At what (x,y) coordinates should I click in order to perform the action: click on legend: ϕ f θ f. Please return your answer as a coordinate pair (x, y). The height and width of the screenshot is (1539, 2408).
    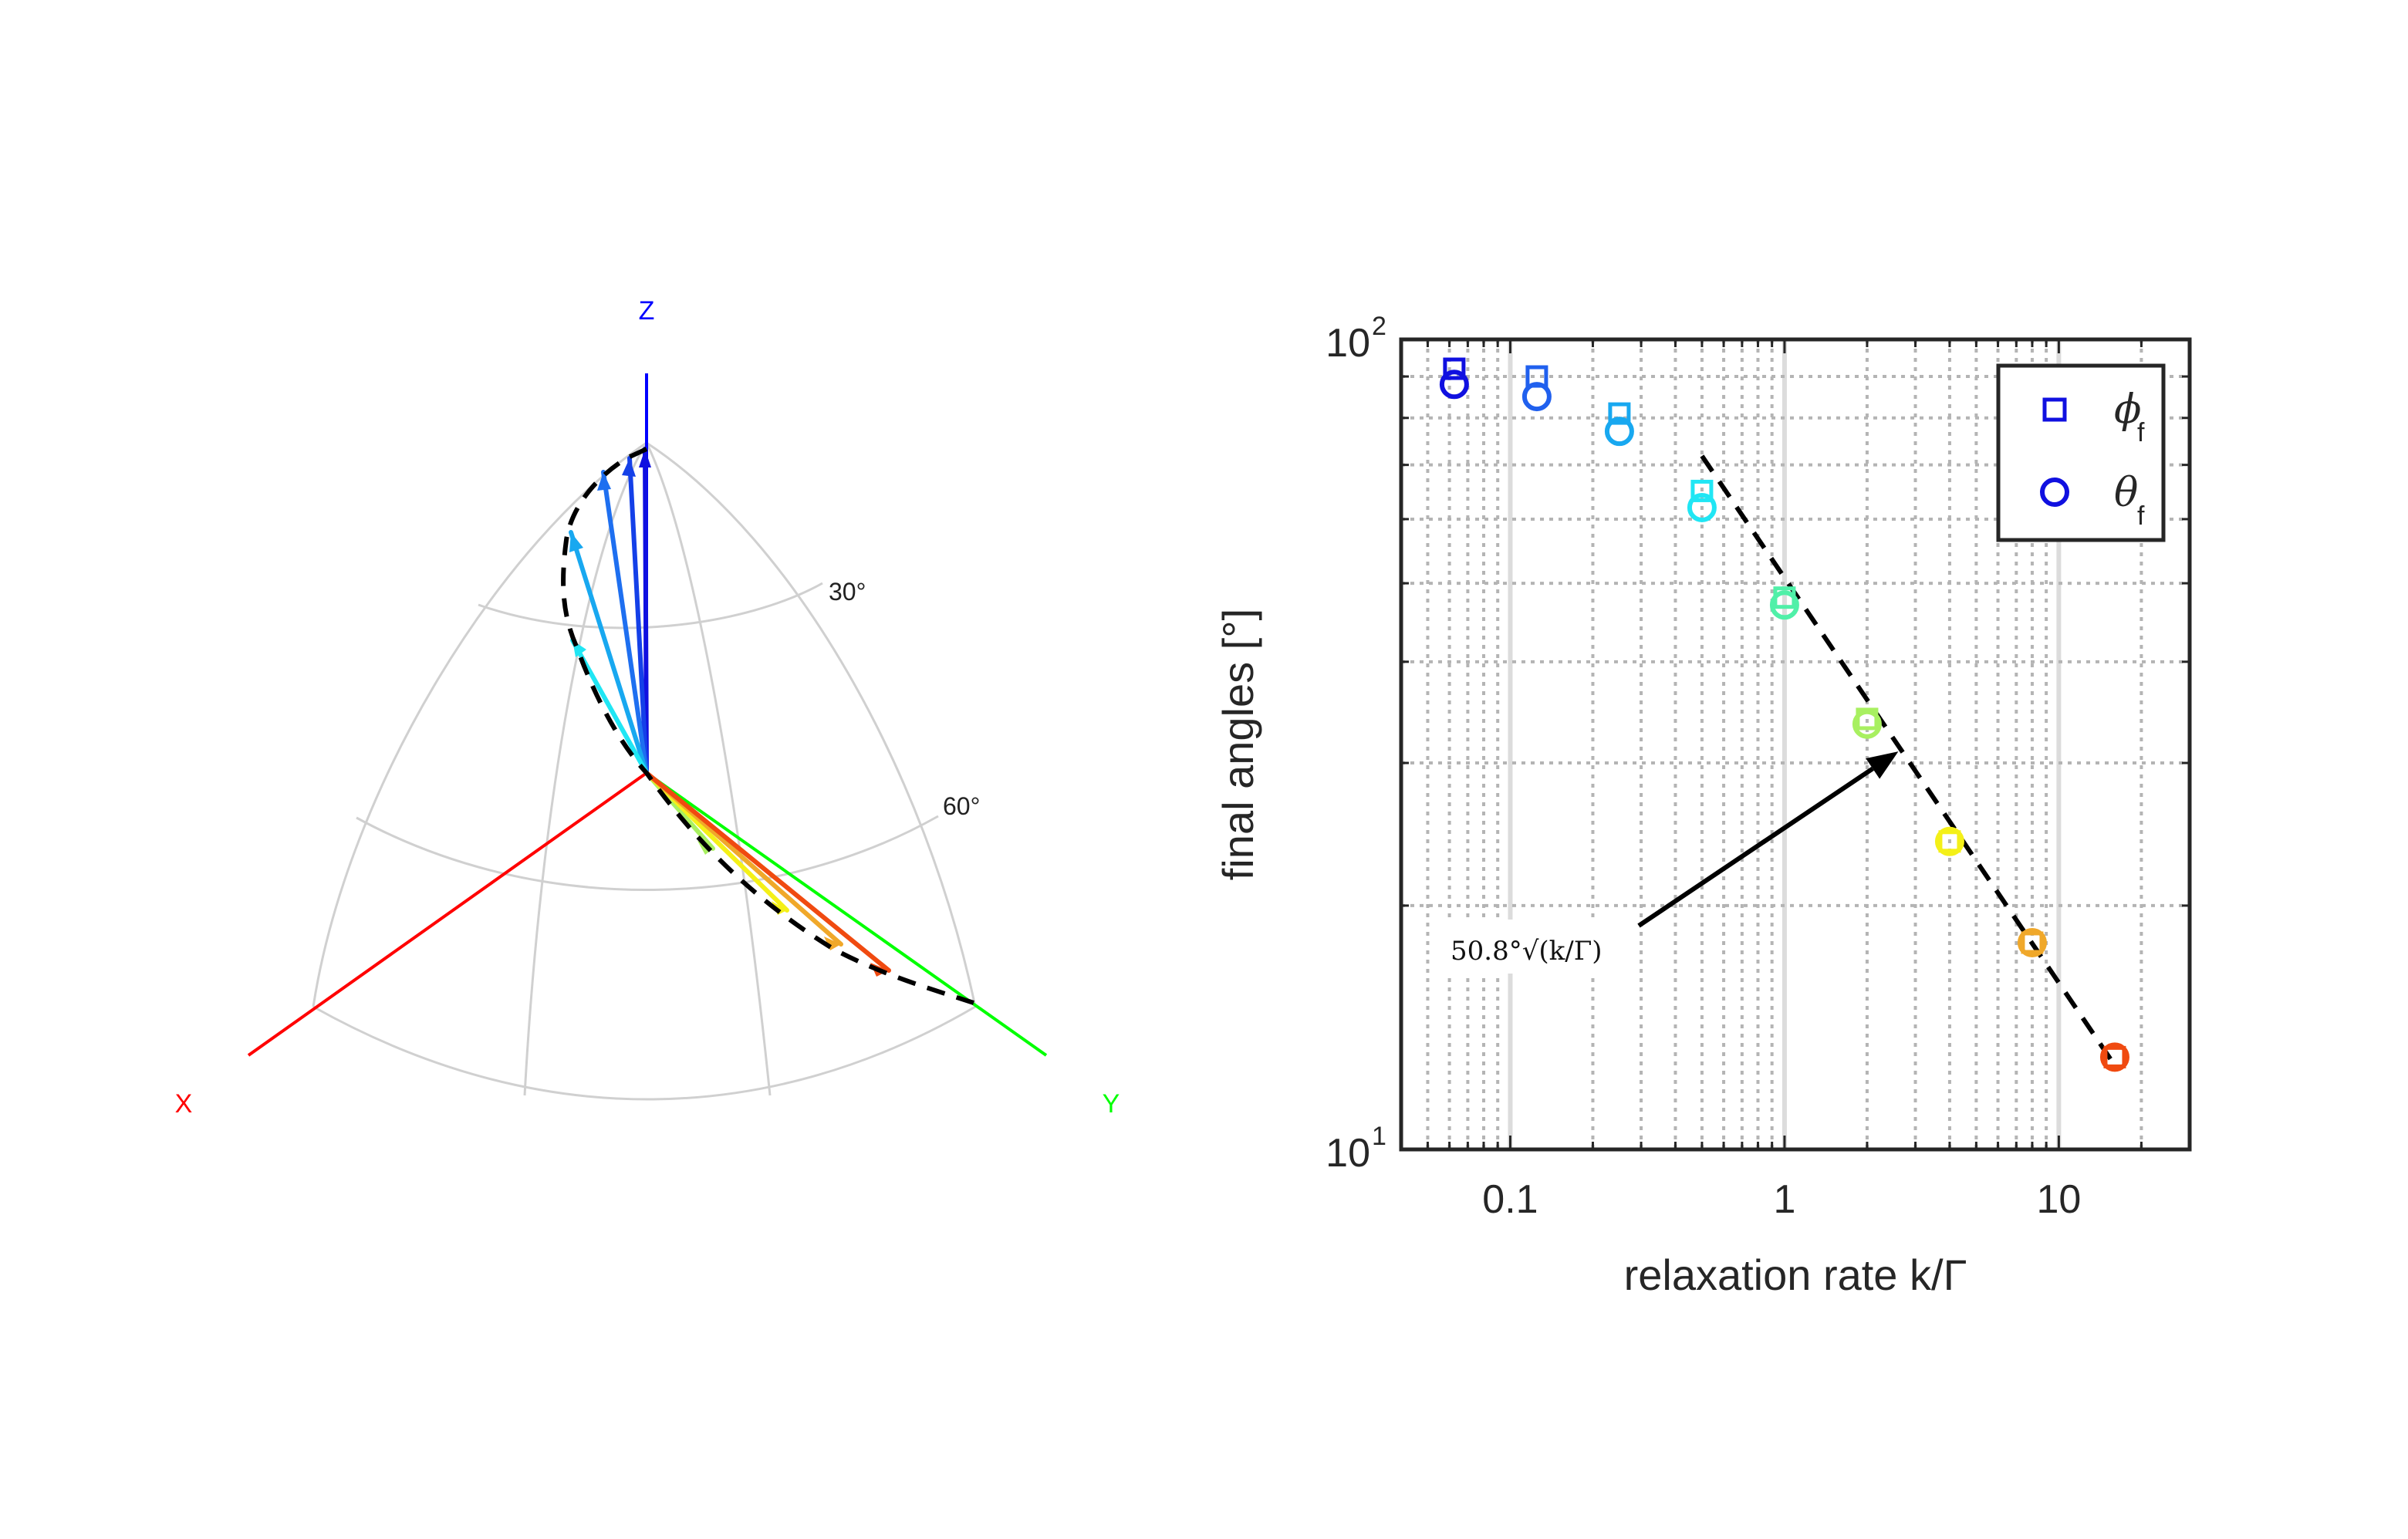
    Looking at the image, I should click on (2081, 452).